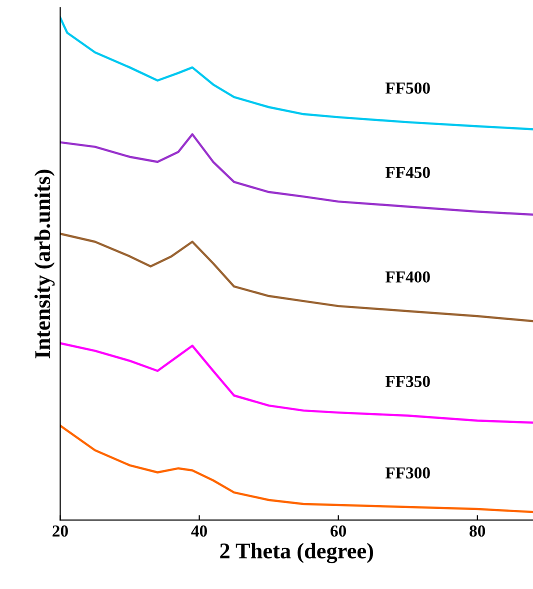 The width and height of the screenshot is (533, 589). Describe the element at coordinates (296, 553) in the screenshot. I see `x-axis-title: 2 Theta (degree)` at that location.